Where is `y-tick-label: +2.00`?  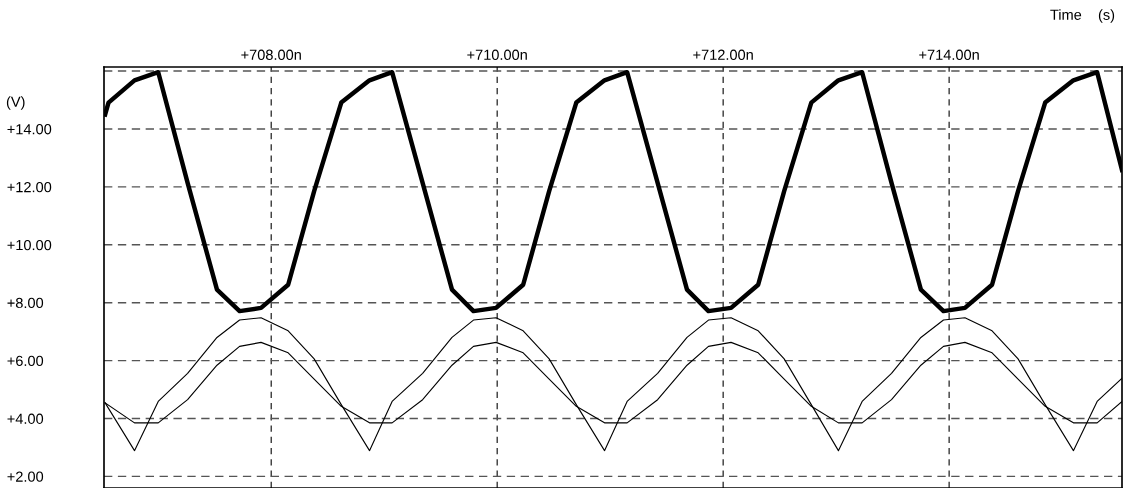
y-tick-label: +2.00 is located at coordinates (25, 476).